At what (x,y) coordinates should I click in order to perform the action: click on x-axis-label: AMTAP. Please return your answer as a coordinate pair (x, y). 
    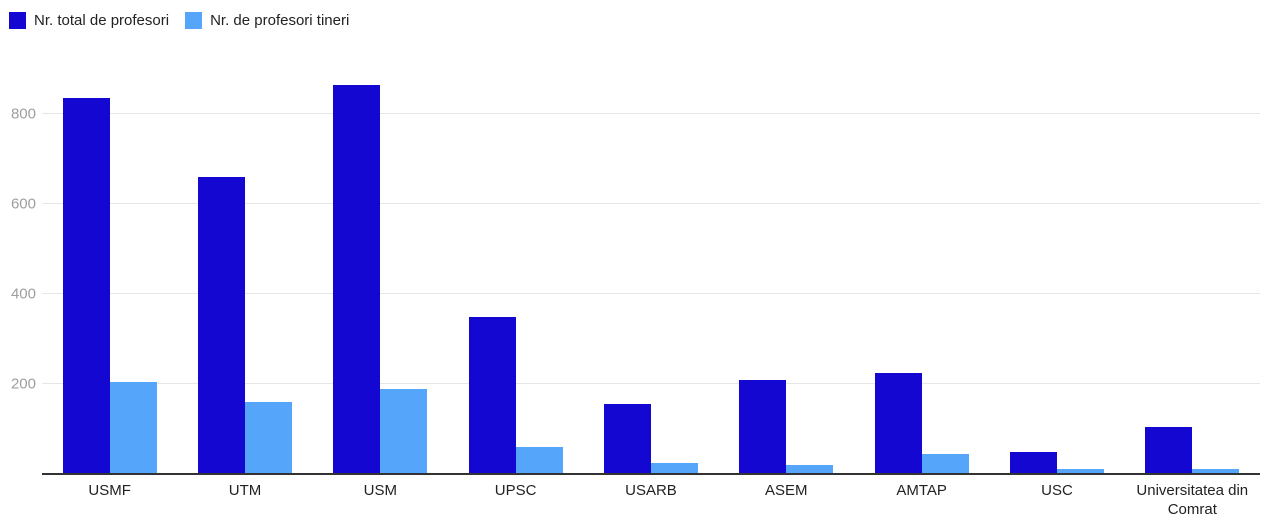
    Looking at the image, I should click on (921, 490).